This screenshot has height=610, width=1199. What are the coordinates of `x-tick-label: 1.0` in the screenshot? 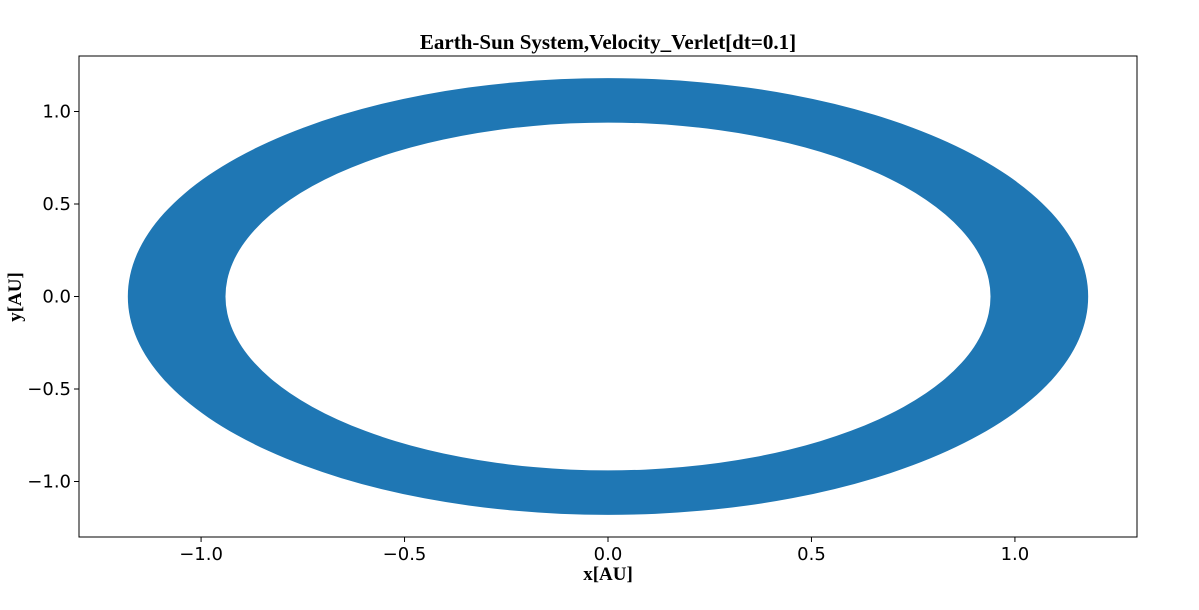 It's located at (1015, 554).